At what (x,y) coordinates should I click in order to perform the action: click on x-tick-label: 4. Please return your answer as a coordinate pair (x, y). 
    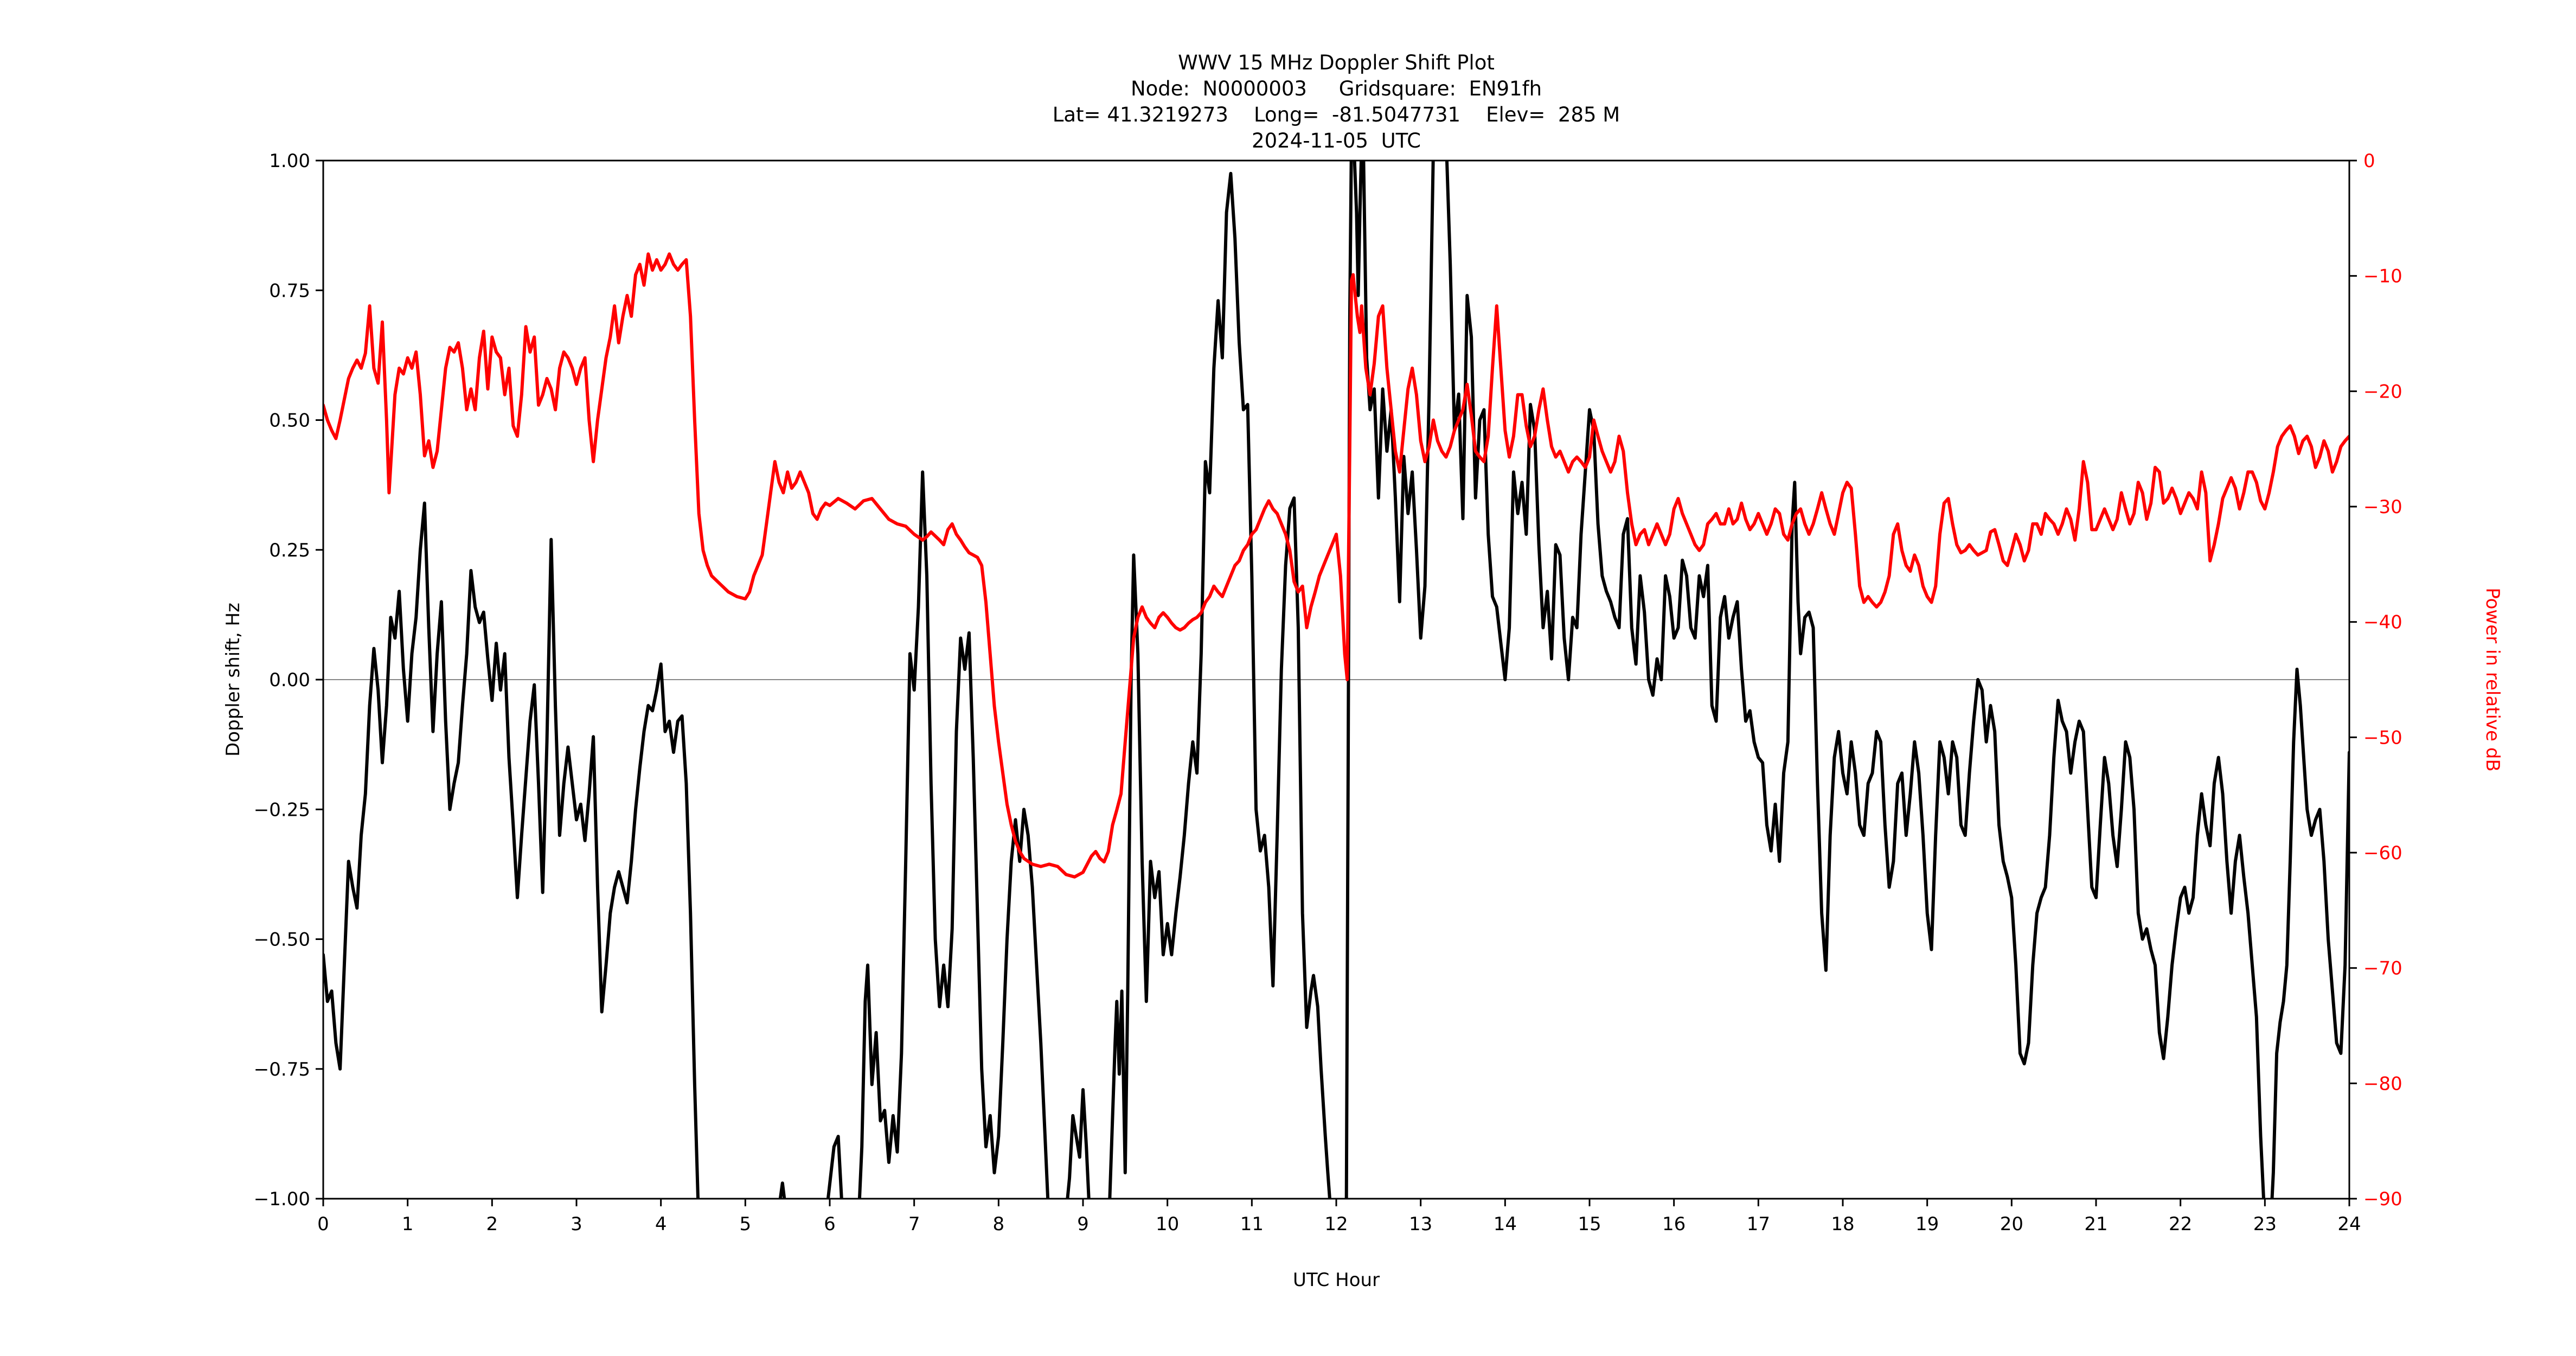
    Looking at the image, I should click on (661, 1224).